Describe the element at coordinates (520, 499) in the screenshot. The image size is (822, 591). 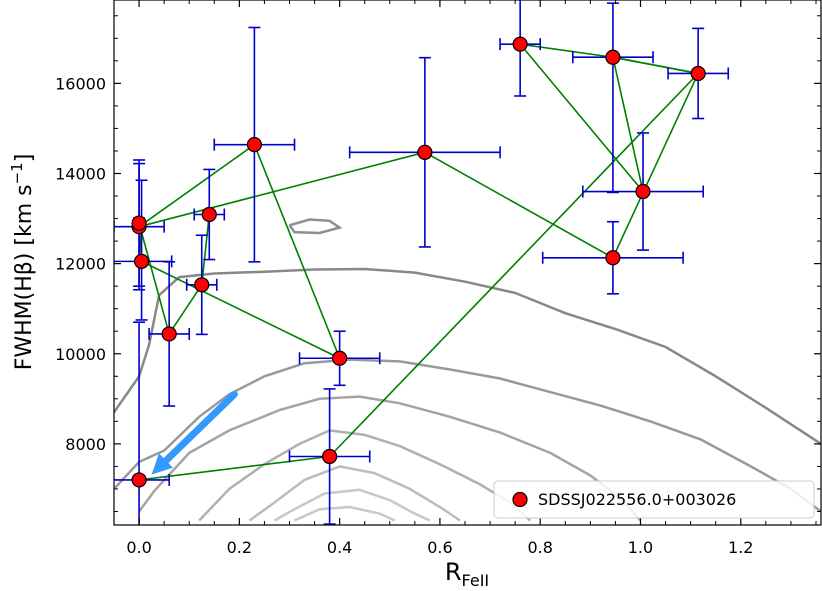
I see `legend-marker` at that location.